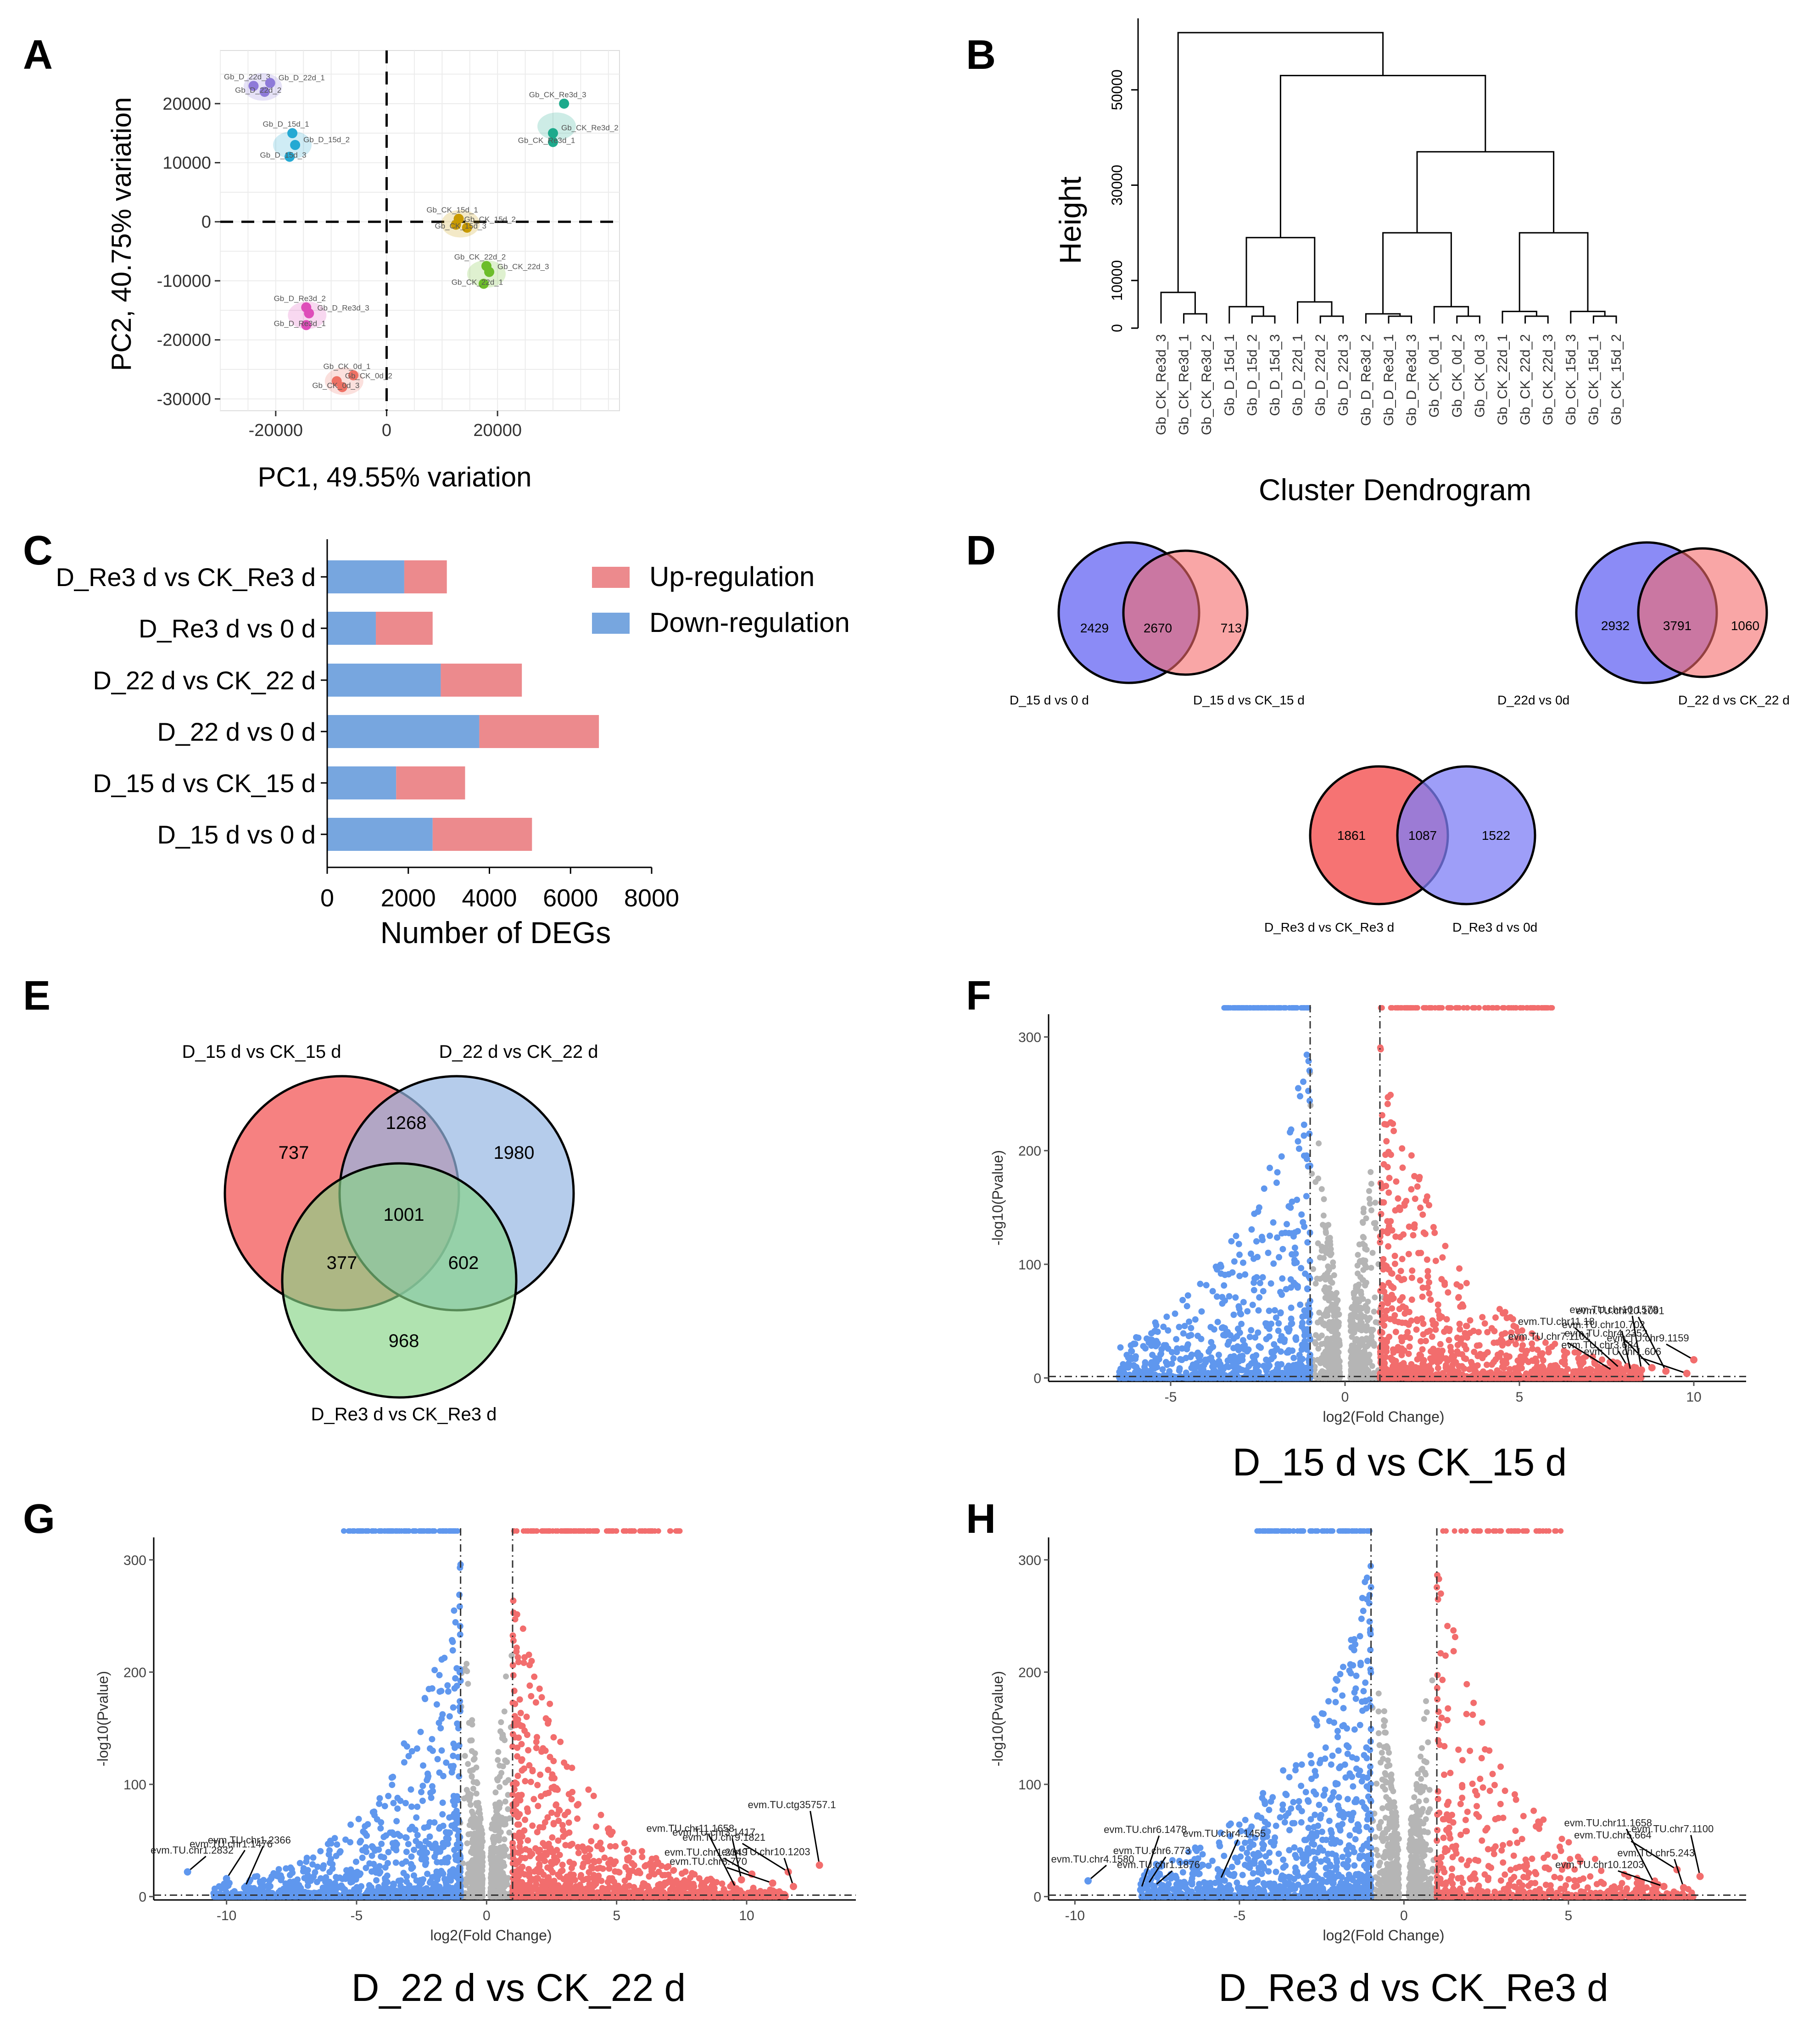 This screenshot has width=1820, height=2028. Describe the element at coordinates (1466, 835) in the screenshot. I see `venn-re3-right-circle` at that location.